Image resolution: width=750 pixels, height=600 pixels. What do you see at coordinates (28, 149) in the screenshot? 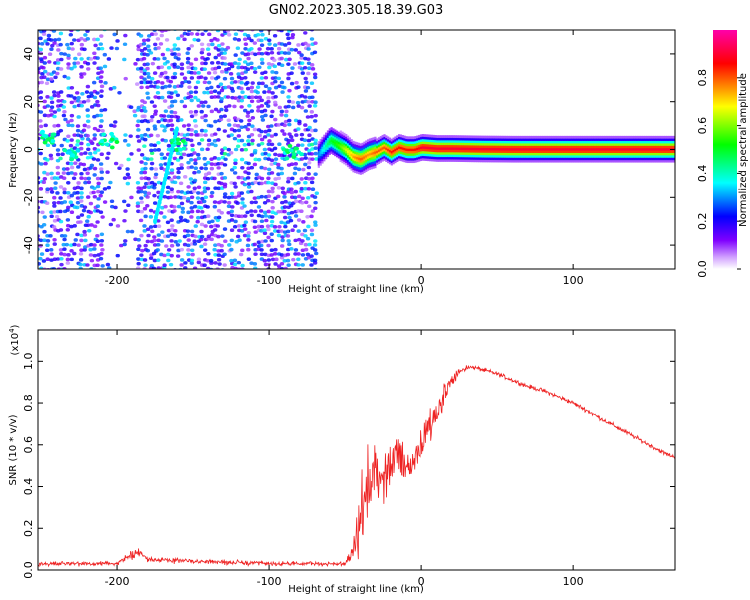
I see `y-tick-label: 0` at bounding box center [28, 149].